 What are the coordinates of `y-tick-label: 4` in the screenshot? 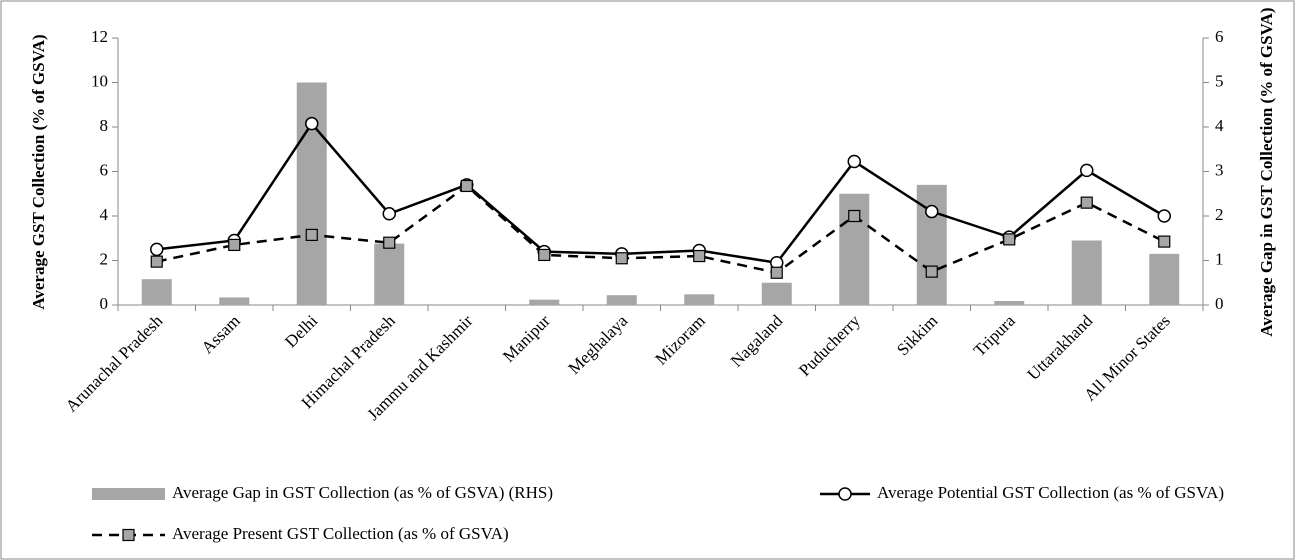 It's located at (104, 214).